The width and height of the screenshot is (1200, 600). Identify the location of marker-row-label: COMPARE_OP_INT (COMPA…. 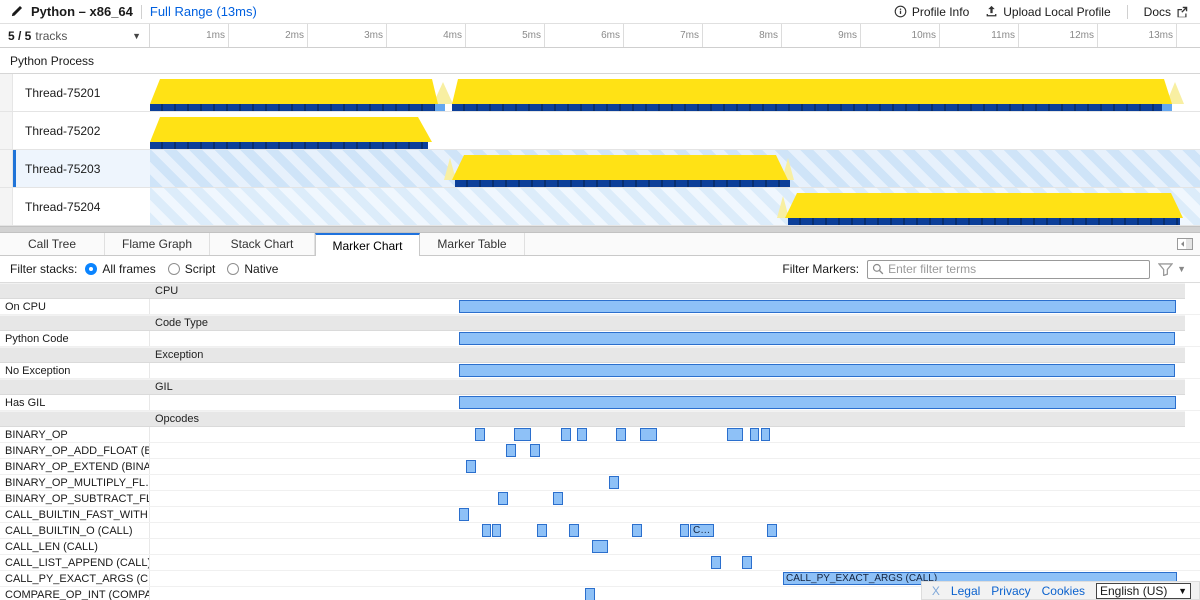
(75, 593).